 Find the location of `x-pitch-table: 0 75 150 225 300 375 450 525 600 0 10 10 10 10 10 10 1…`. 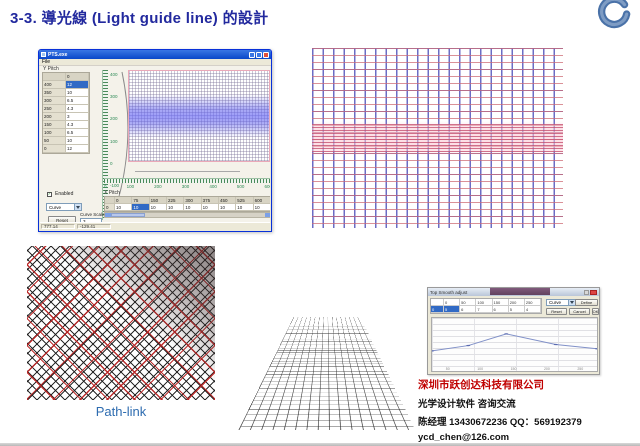

x-pitch-table: 0 75 150 225 300 375 450 525 600 0 10 10 10 10 10 10 1… is located at coordinates (187, 204).